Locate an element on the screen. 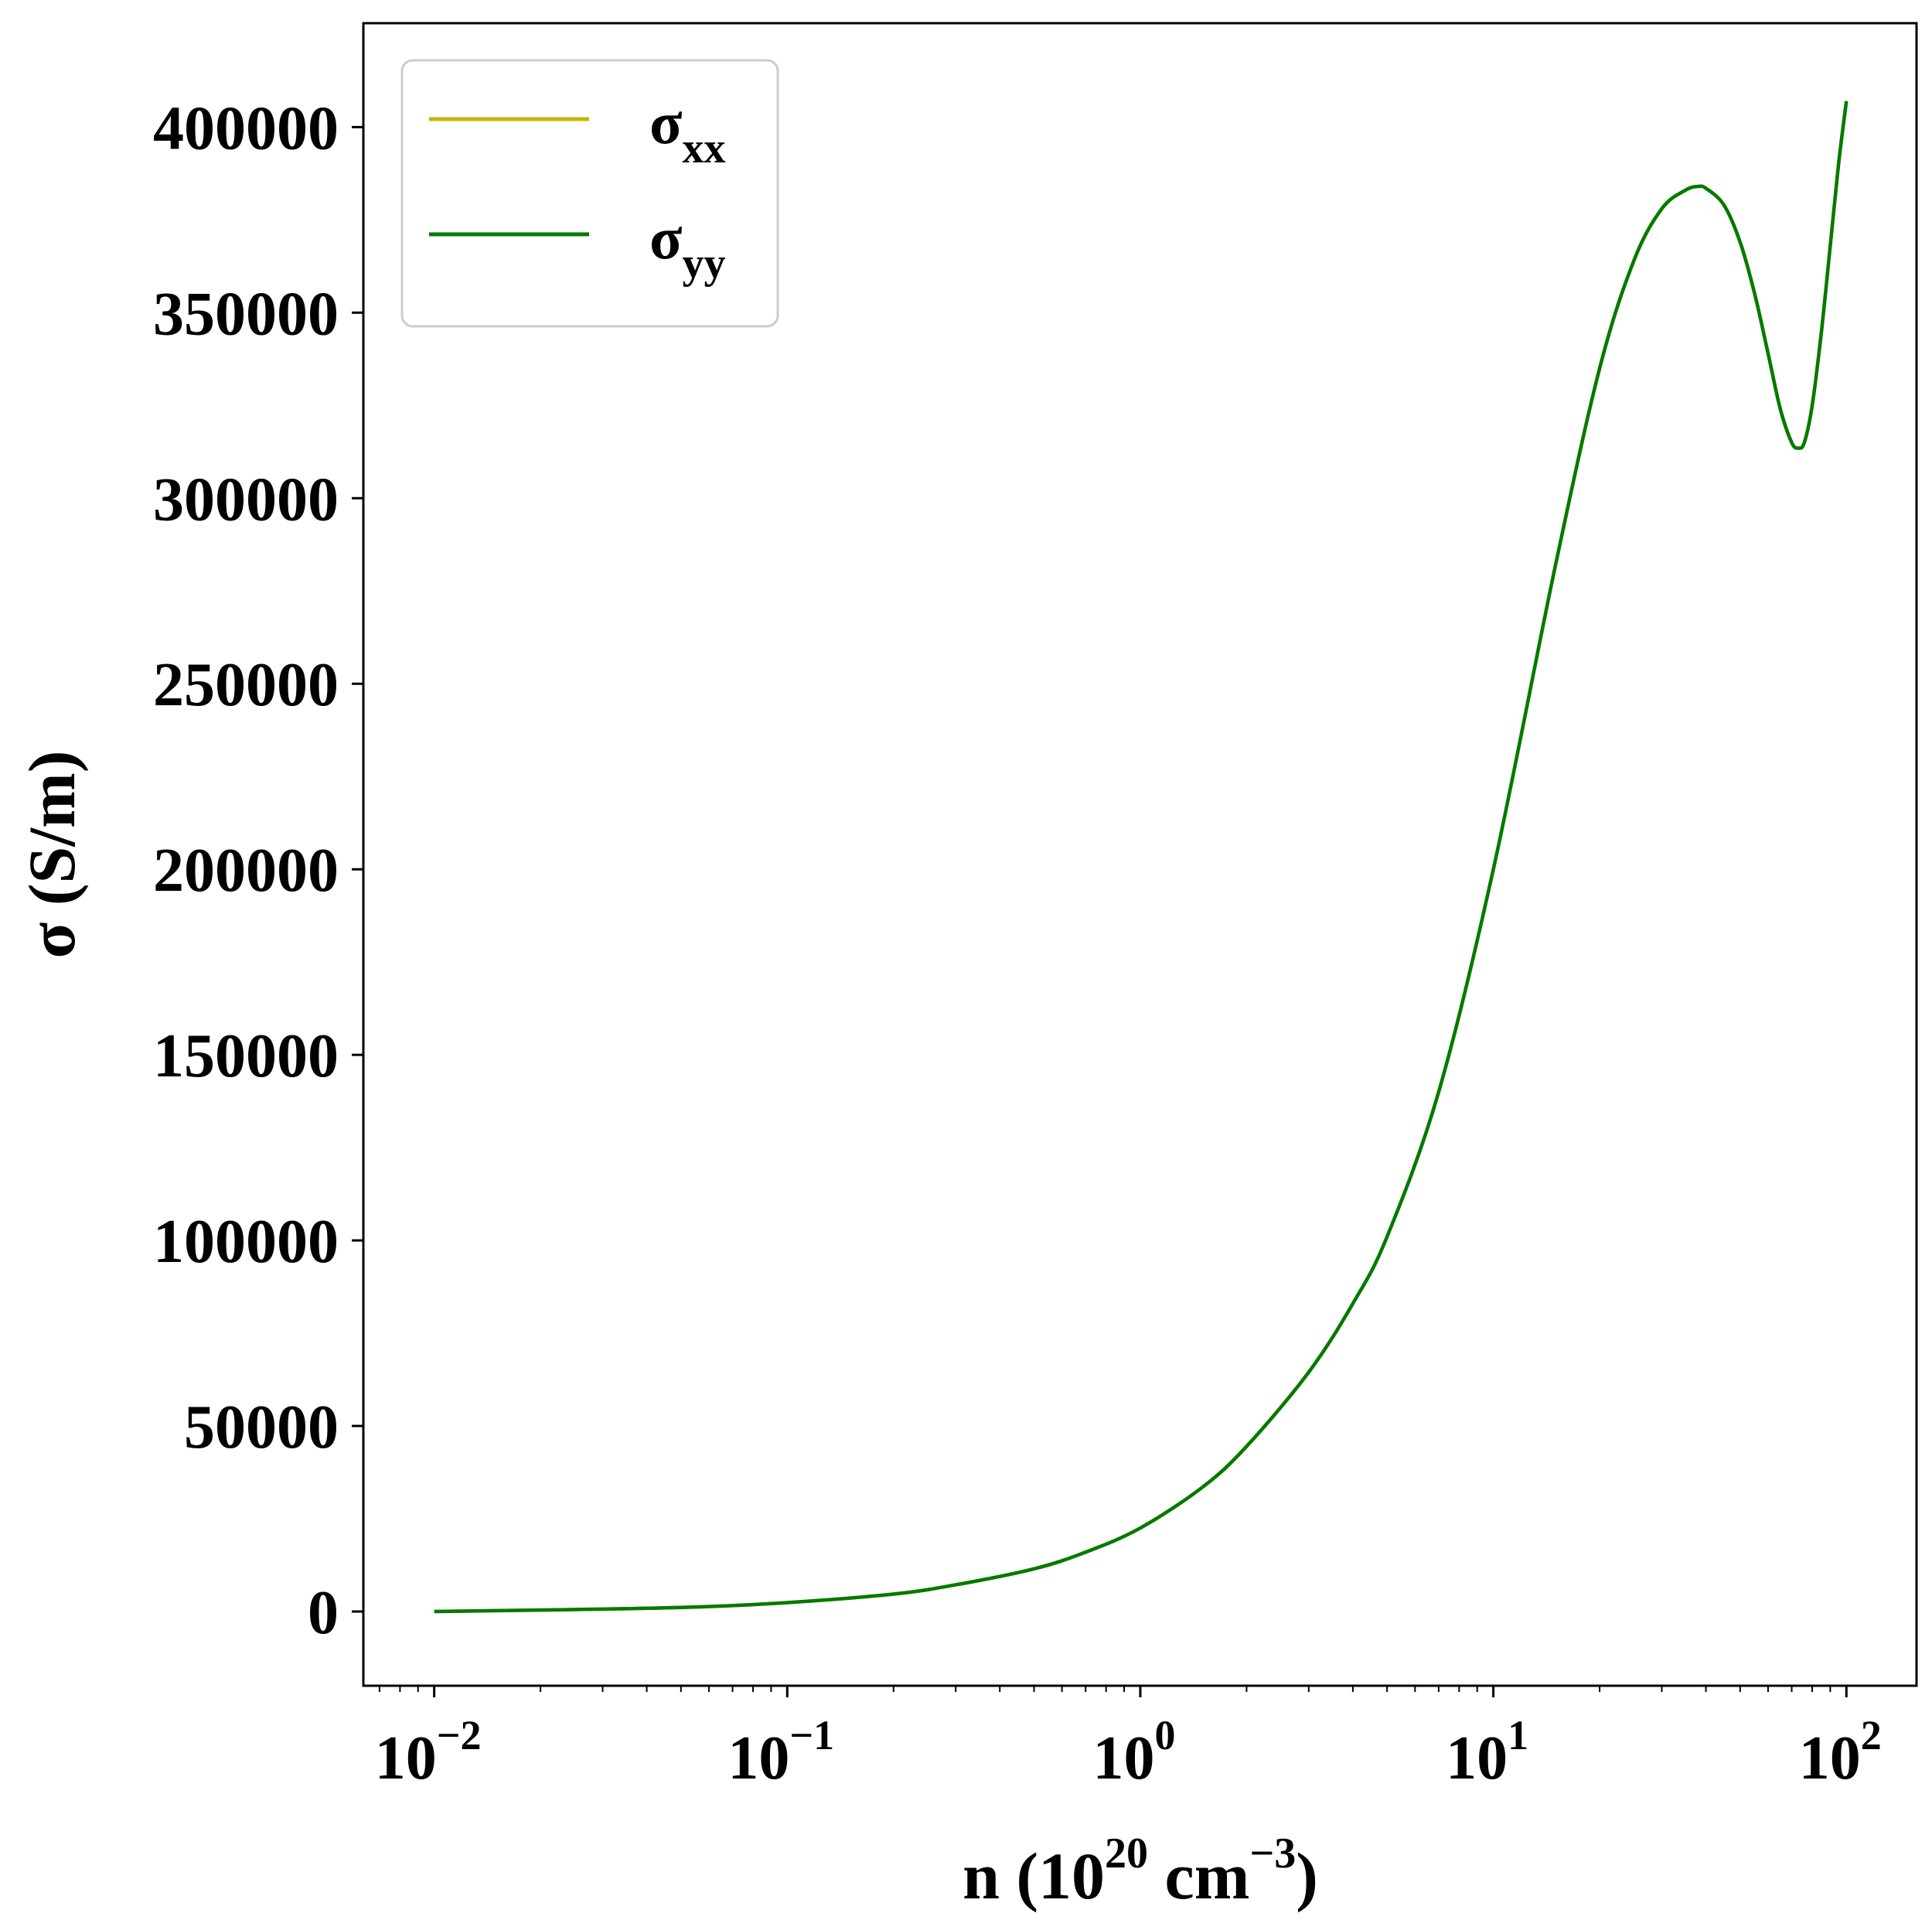  x-tick-label: 10² is located at coordinates (1840, 1752).